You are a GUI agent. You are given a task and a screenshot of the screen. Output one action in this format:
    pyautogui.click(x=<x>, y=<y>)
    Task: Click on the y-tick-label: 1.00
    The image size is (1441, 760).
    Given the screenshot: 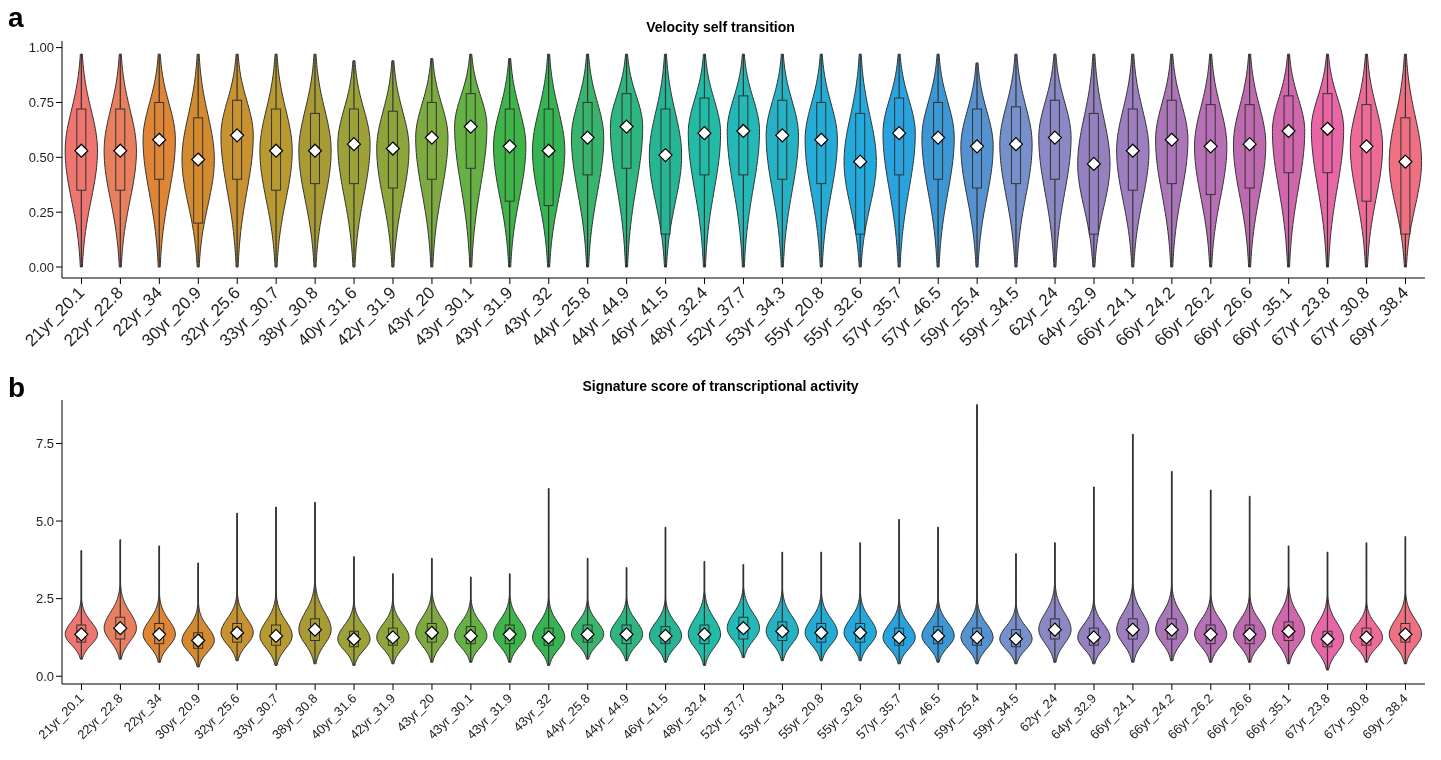 What is the action you would take?
    pyautogui.click(x=41, y=48)
    